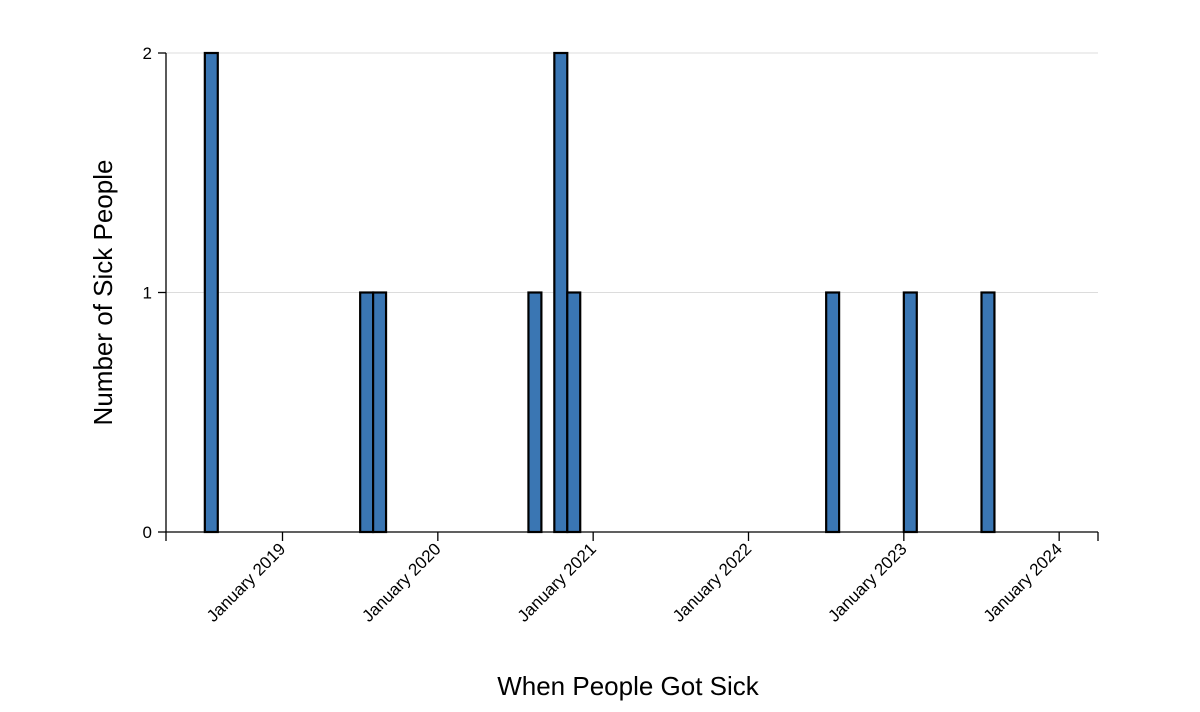 The width and height of the screenshot is (1200, 712). Describe the element at coordinates (103, 293) in the screenshot. I see `y-axis-title: Number of Sick People` at that location.